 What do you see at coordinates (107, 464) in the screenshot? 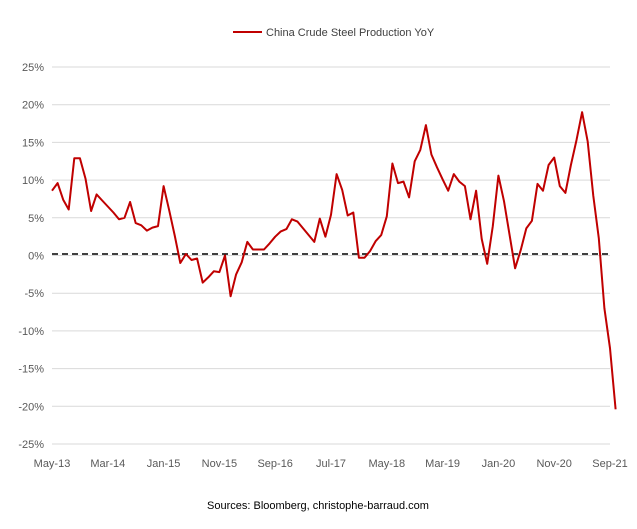
I see `x-tick-label: Mar-14` at bounding box center [107, 464].